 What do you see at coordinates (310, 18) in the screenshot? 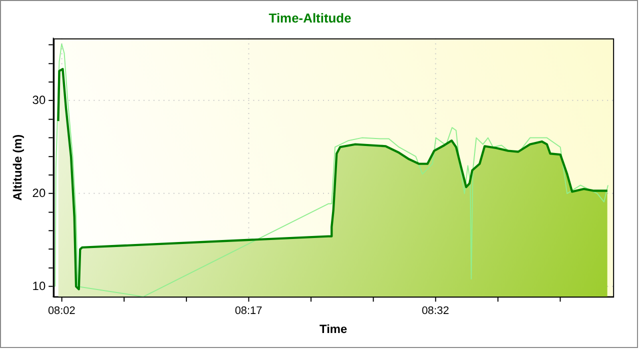
I see `chart-title: Time-Altitude` at bounding box center [310, 18].